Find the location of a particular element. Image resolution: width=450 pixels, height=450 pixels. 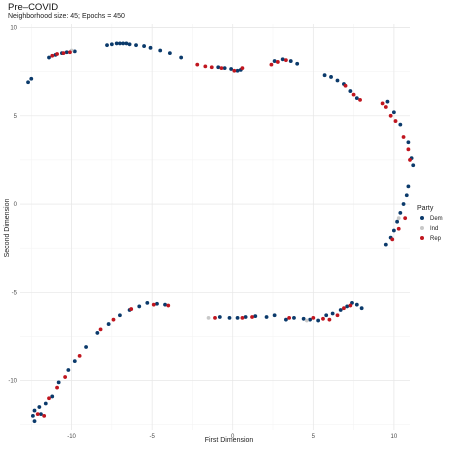

x-tick-label: -10 is located at coordinates (71, 437).